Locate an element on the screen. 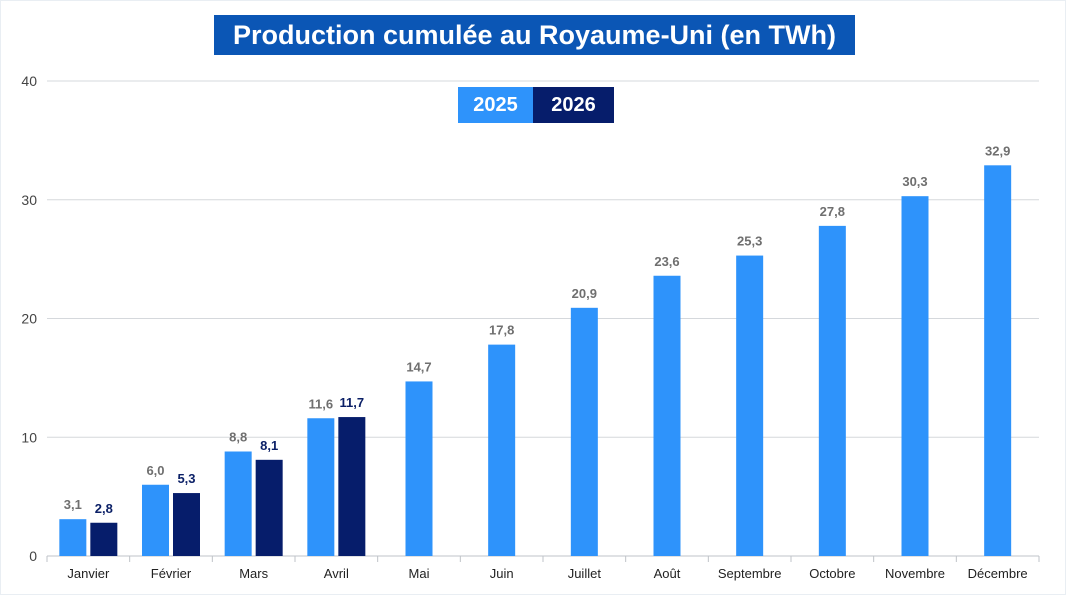 This screenshot has height=596, width=1066. legend-item-2026: 2026 is located at coordinates (573, 105).